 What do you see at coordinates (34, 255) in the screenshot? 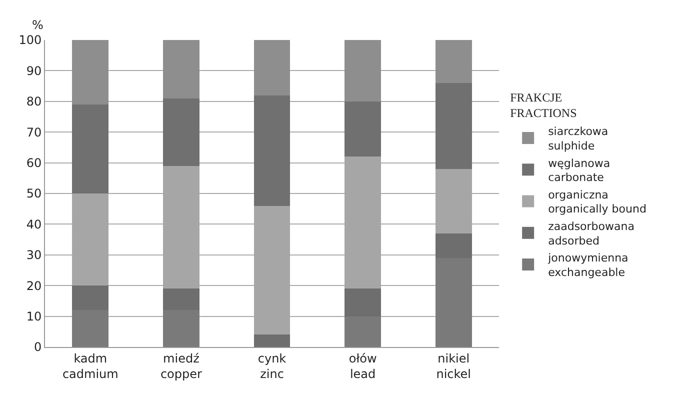
I see `y-tick-label: 30` at bounding box center [34, 255].